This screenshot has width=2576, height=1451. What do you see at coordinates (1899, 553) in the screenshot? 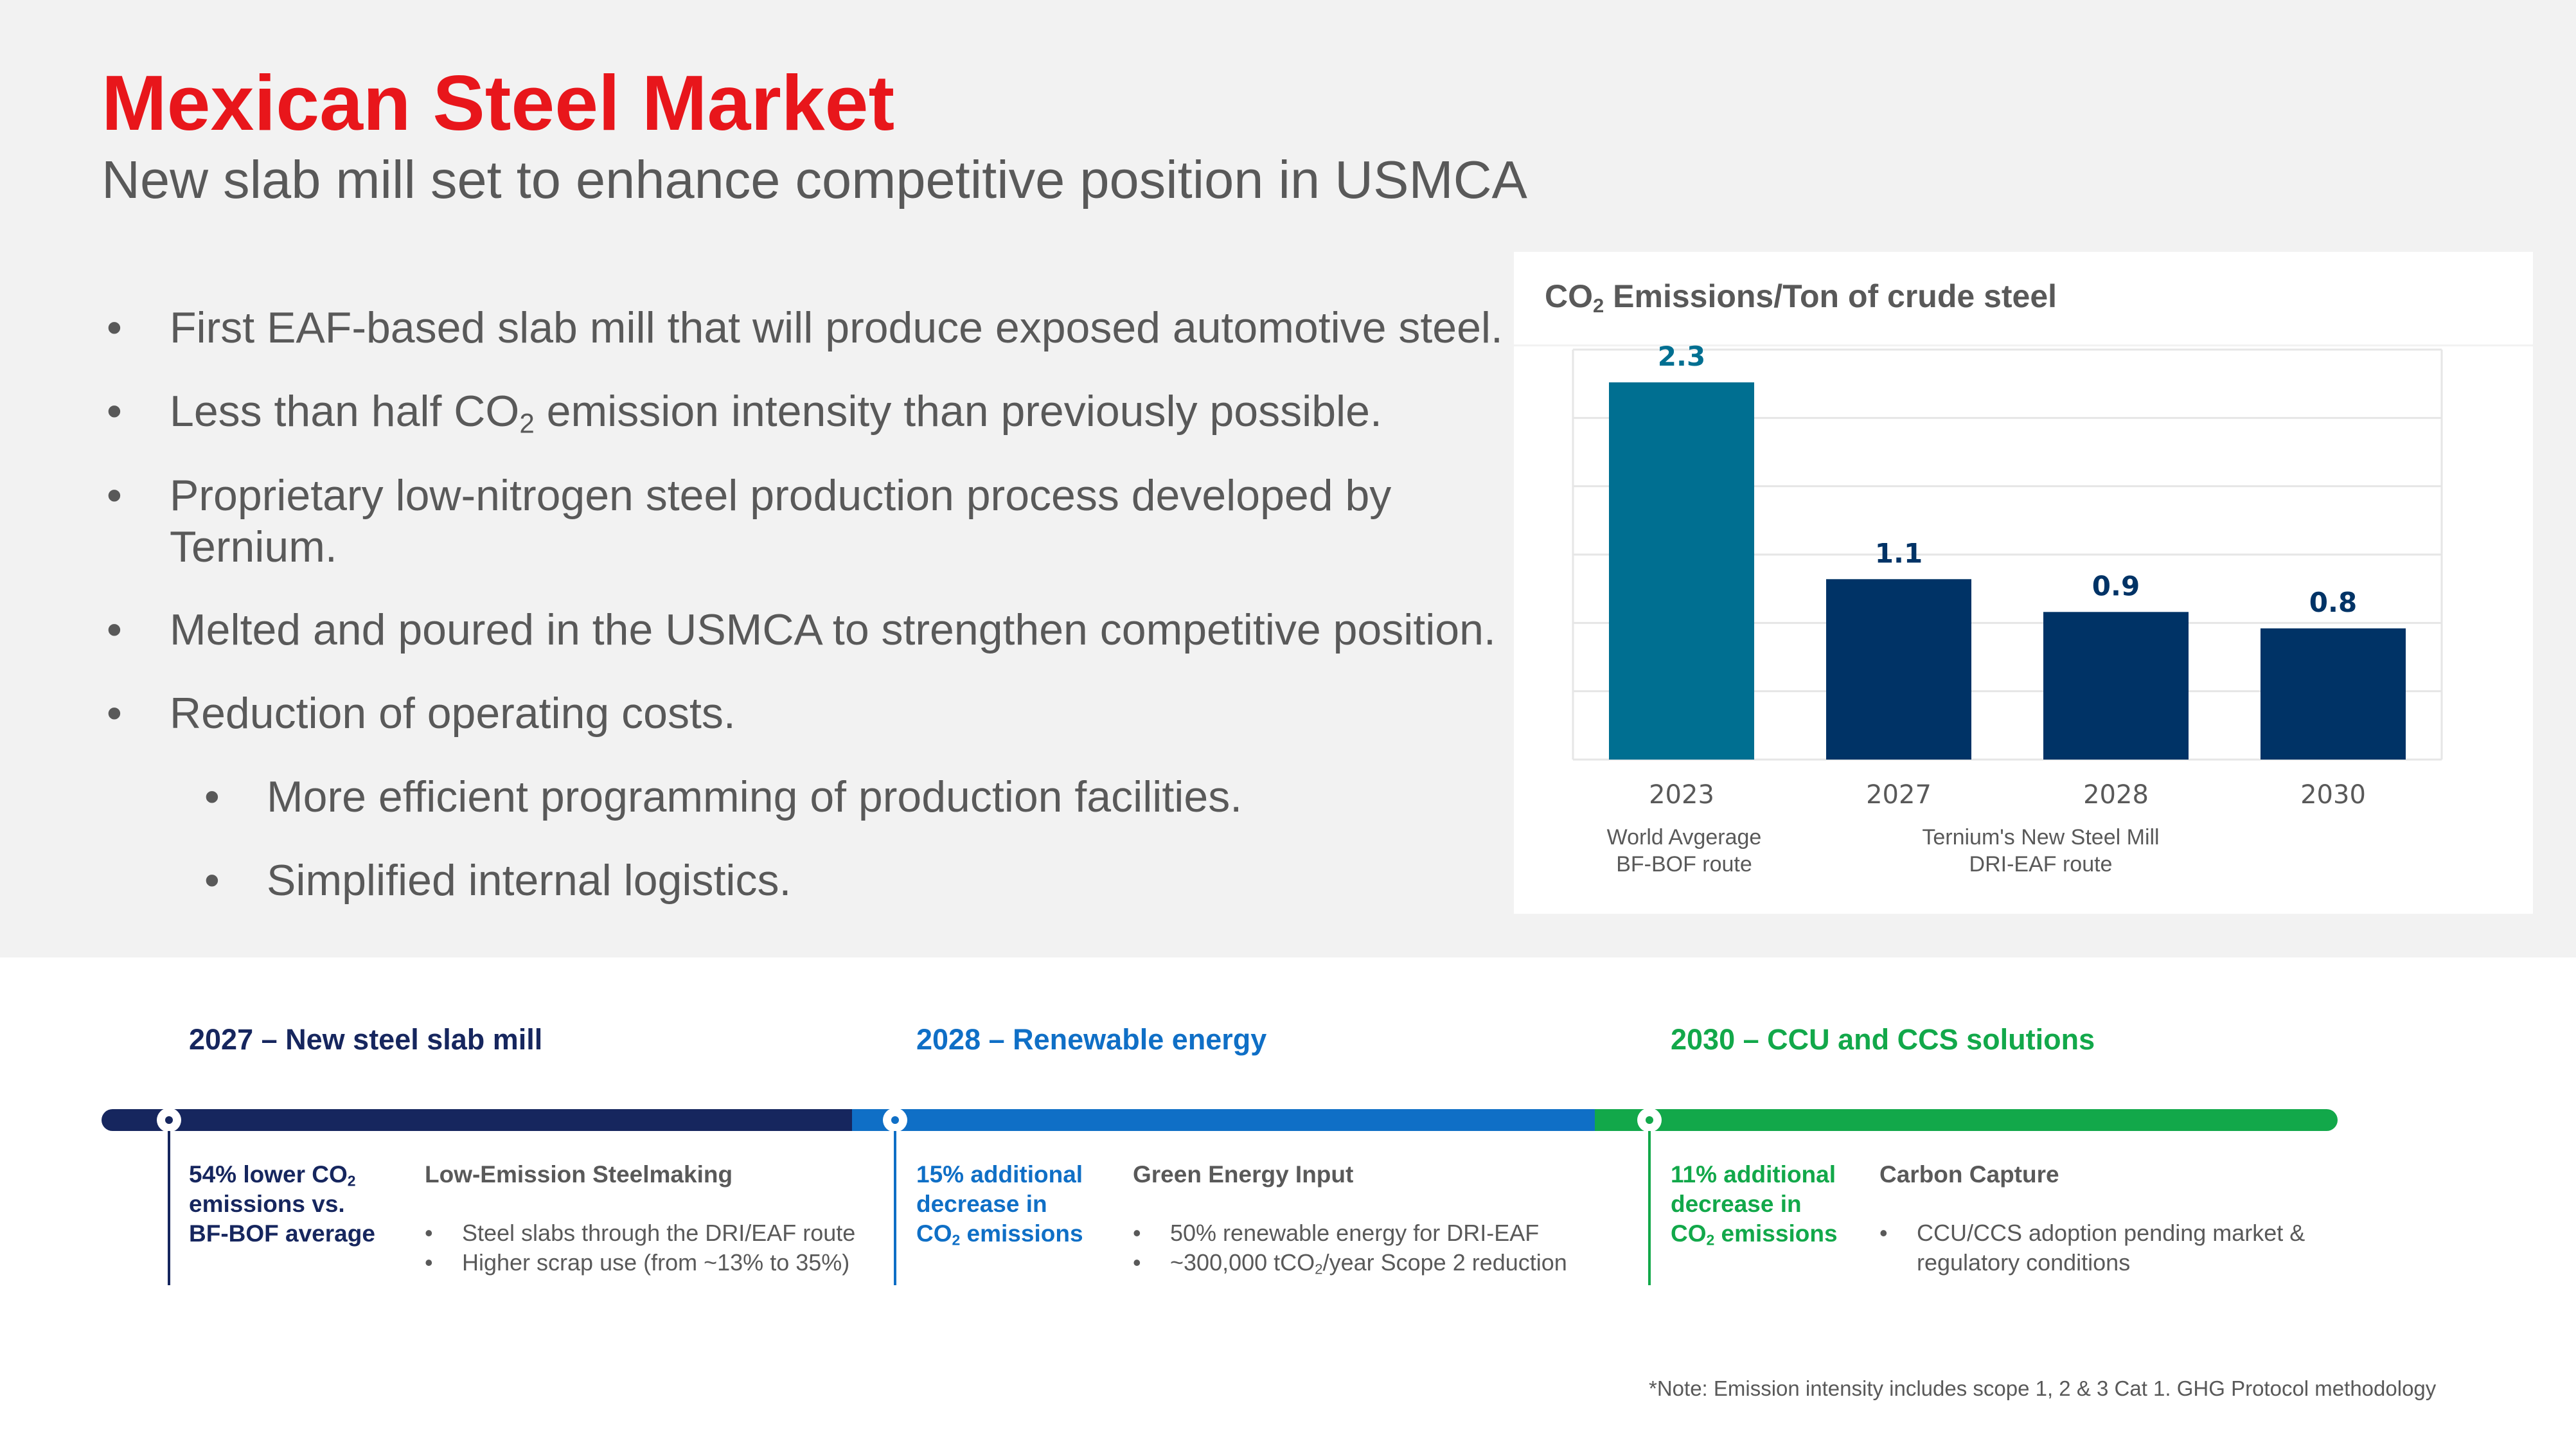
I see `data-label-2027: 1.1` at bounding box center [1899, 553].